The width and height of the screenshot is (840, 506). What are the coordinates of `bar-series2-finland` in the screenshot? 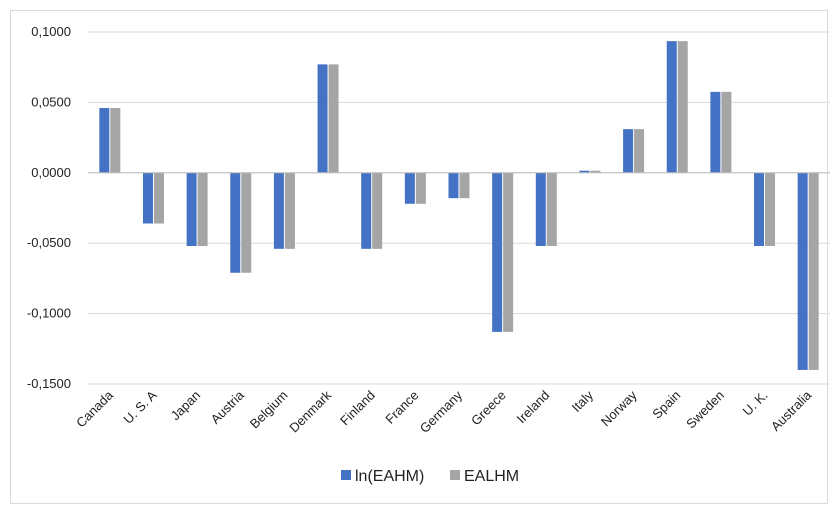 It's located at (377, 210).